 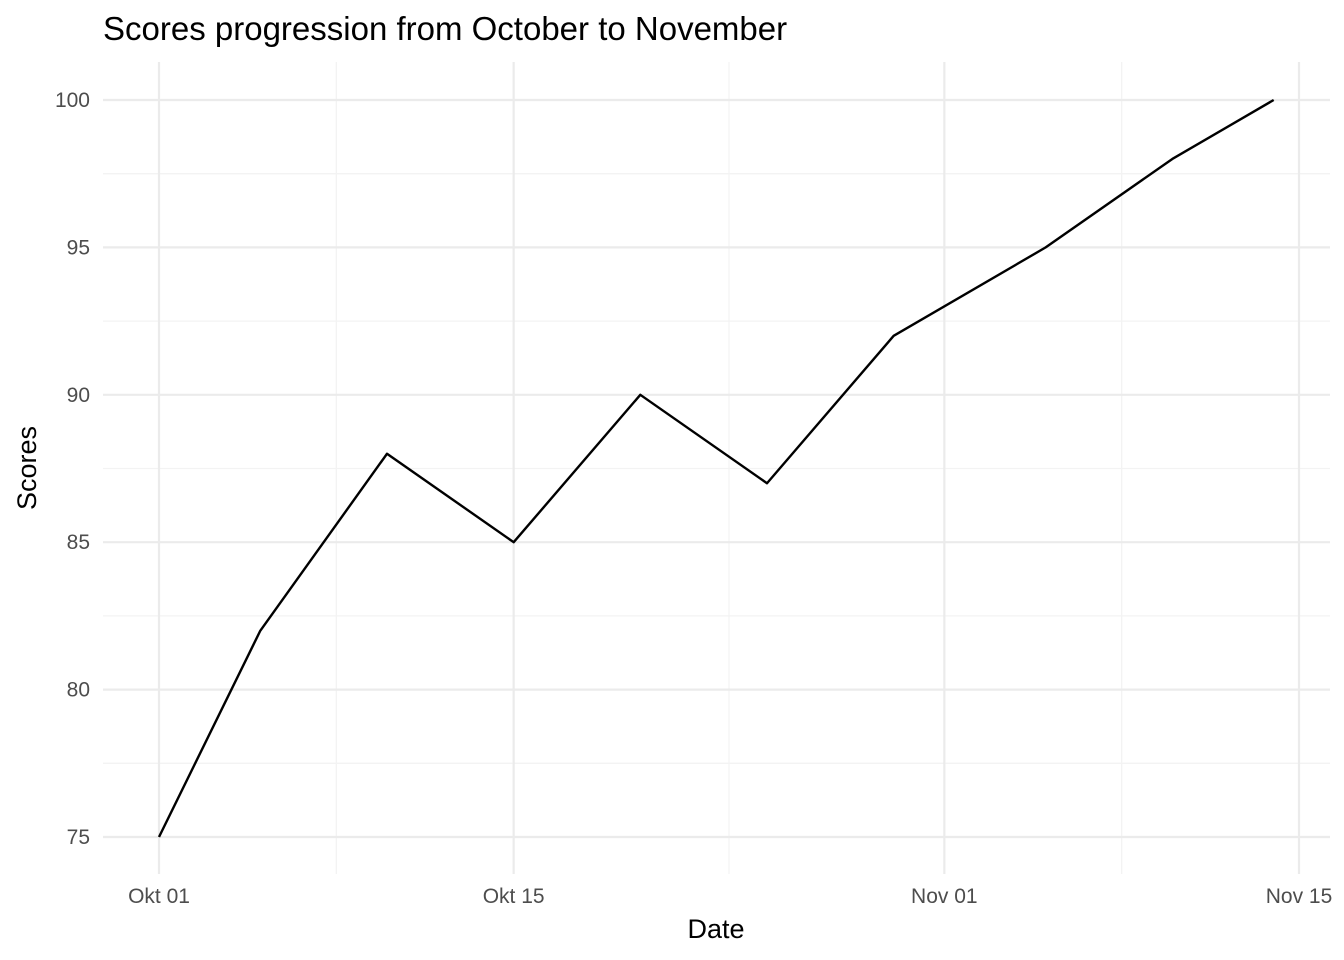 I want to click on y-axis-title: Scores, so click(x=27, y=468).